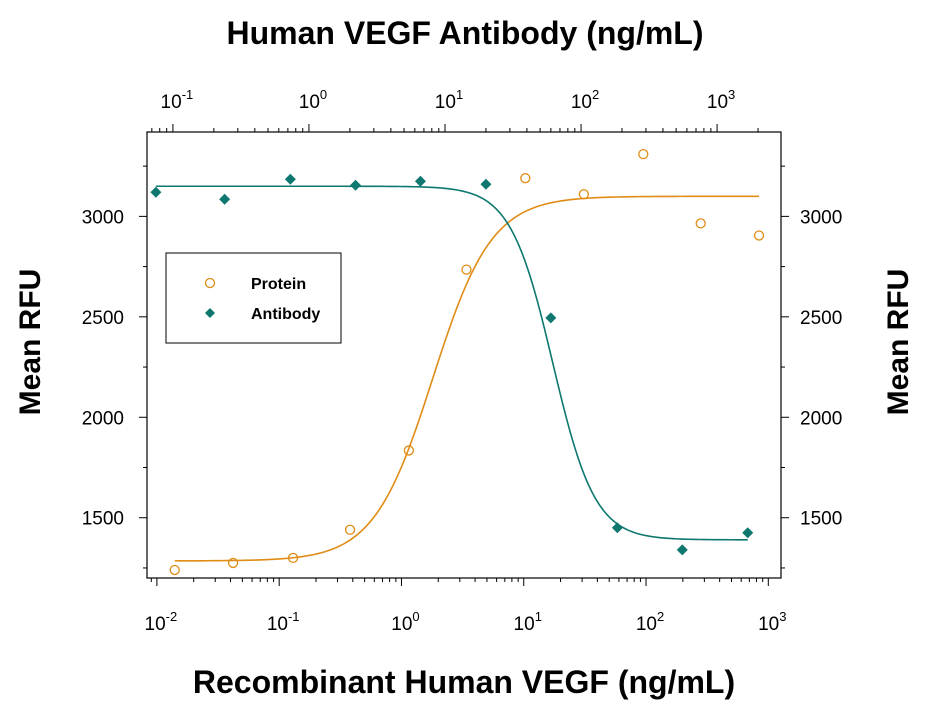 The width and height of the screenshot is (927, 713). I want to click on x-top-tick-label: 10¹, so click(449, 100).